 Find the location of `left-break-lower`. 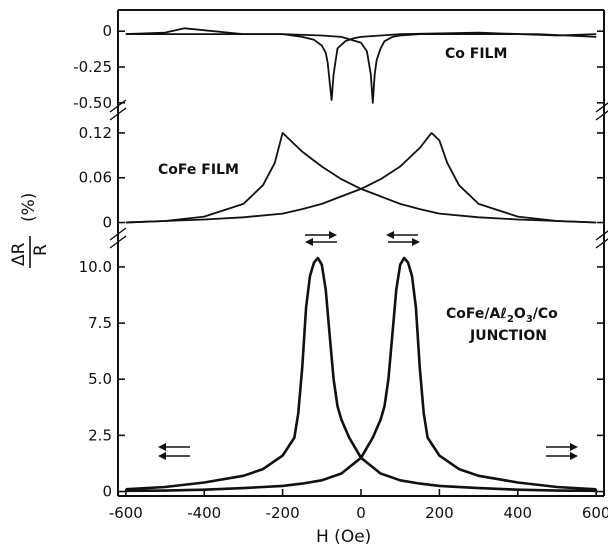

left-break-lower is located at coordinates (118, 238).